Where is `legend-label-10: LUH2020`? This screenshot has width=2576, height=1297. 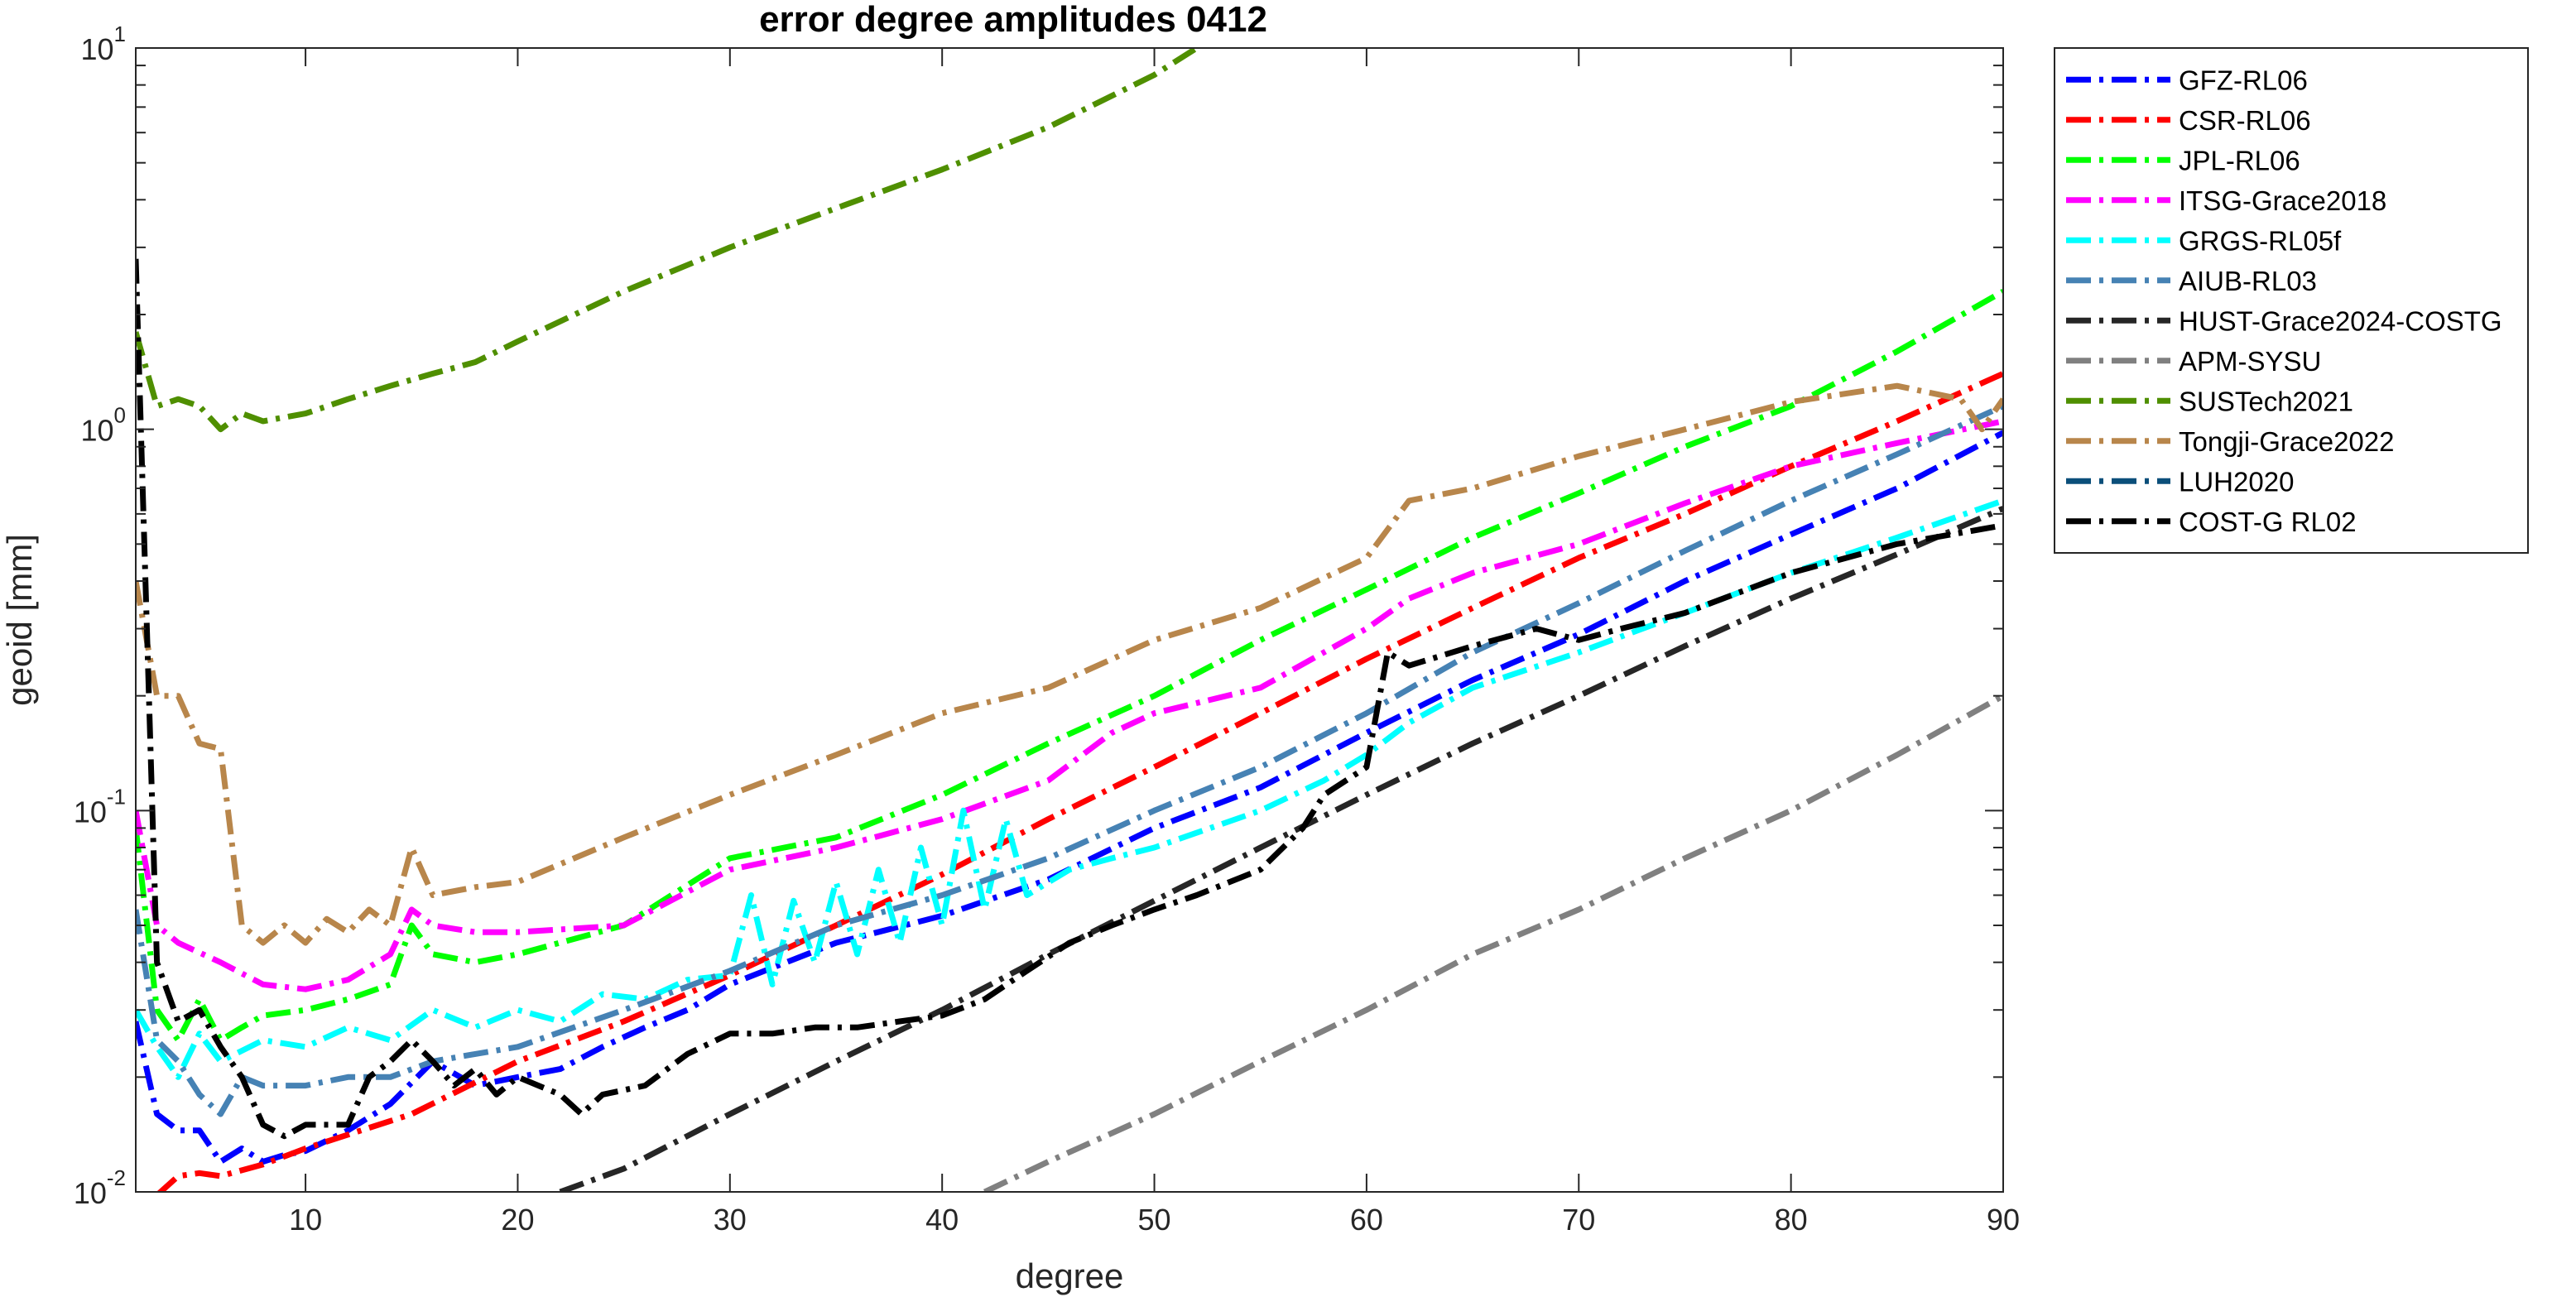
legend-label-10: LUH2020 is located at coordinates (2236, 481).